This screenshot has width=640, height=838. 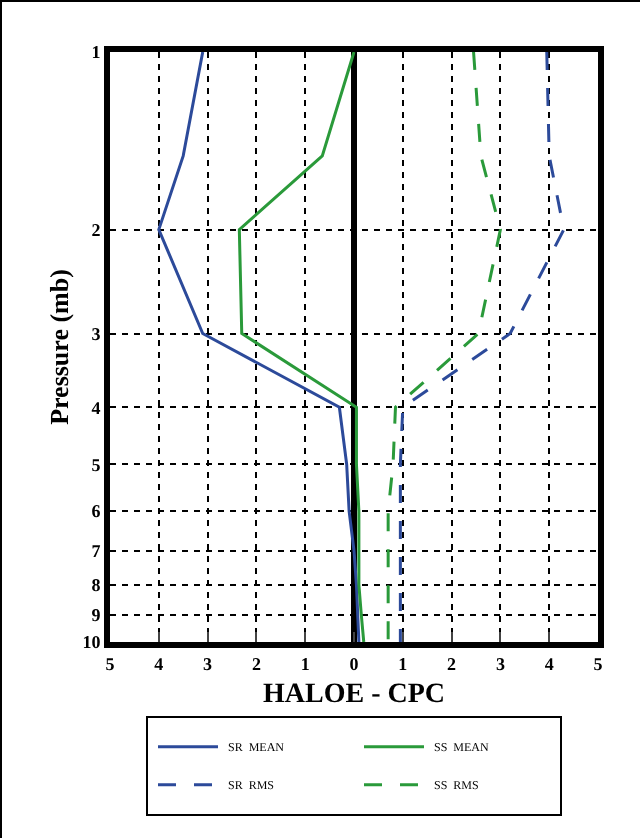 What do you see at coordinates (354, 663) in the screenshot?
I see `x-tick-label: 0` at bounding box center [354, 663].